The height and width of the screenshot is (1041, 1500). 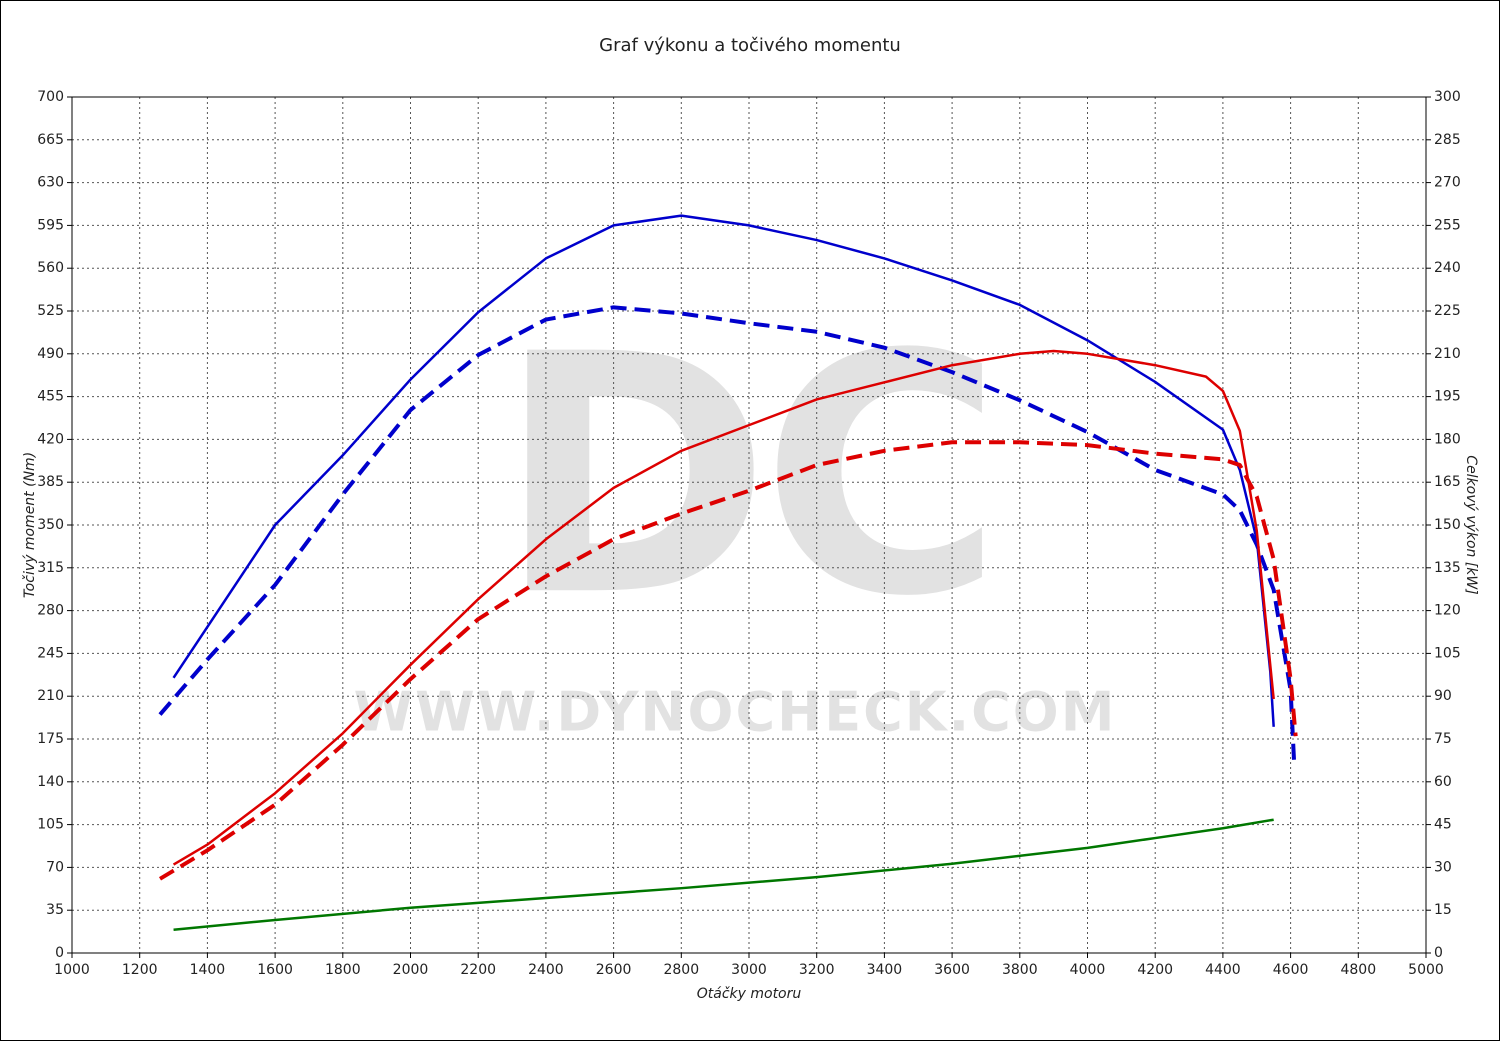 I want to click on y2-tick-label: 240, so click(x=1447, y=268).